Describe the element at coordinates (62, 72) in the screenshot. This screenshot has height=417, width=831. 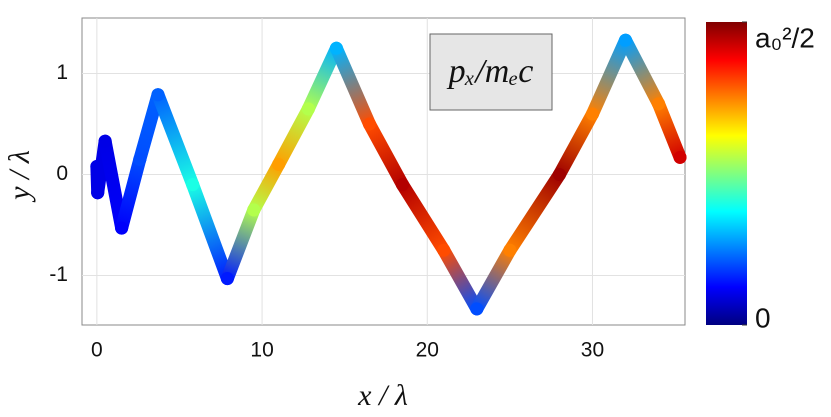
I see `y-tick-label: 1` at that location.